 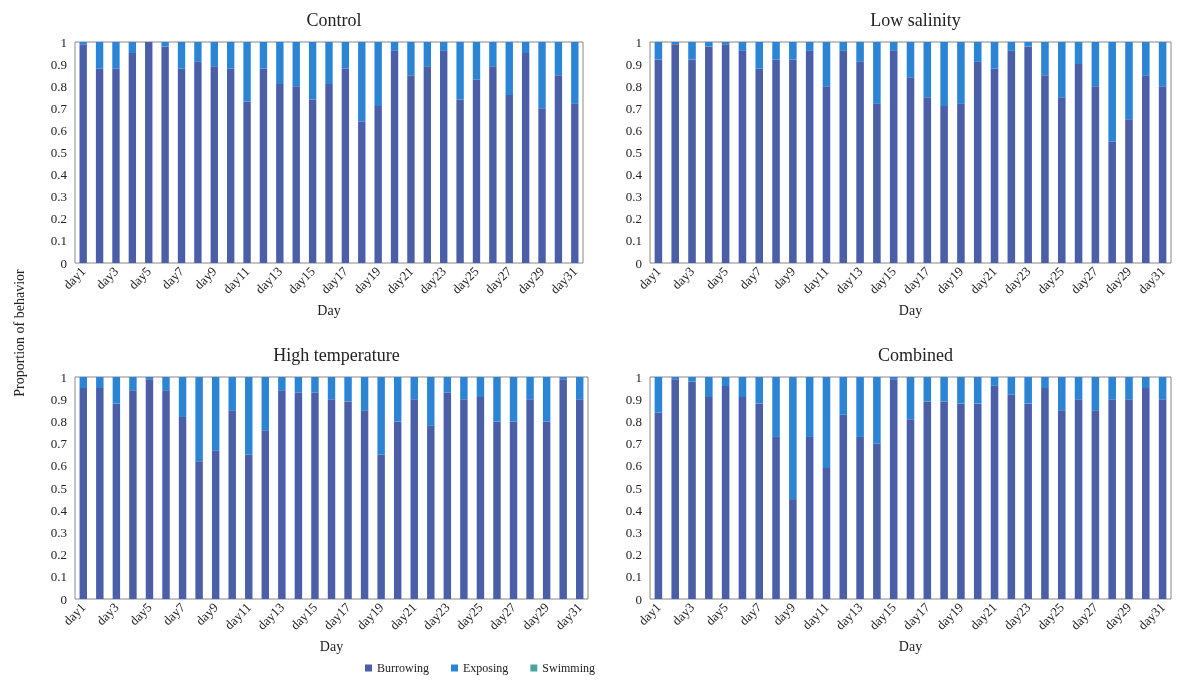 I want to click on y-tick-label: 0.6, so click(x=59, y=466).